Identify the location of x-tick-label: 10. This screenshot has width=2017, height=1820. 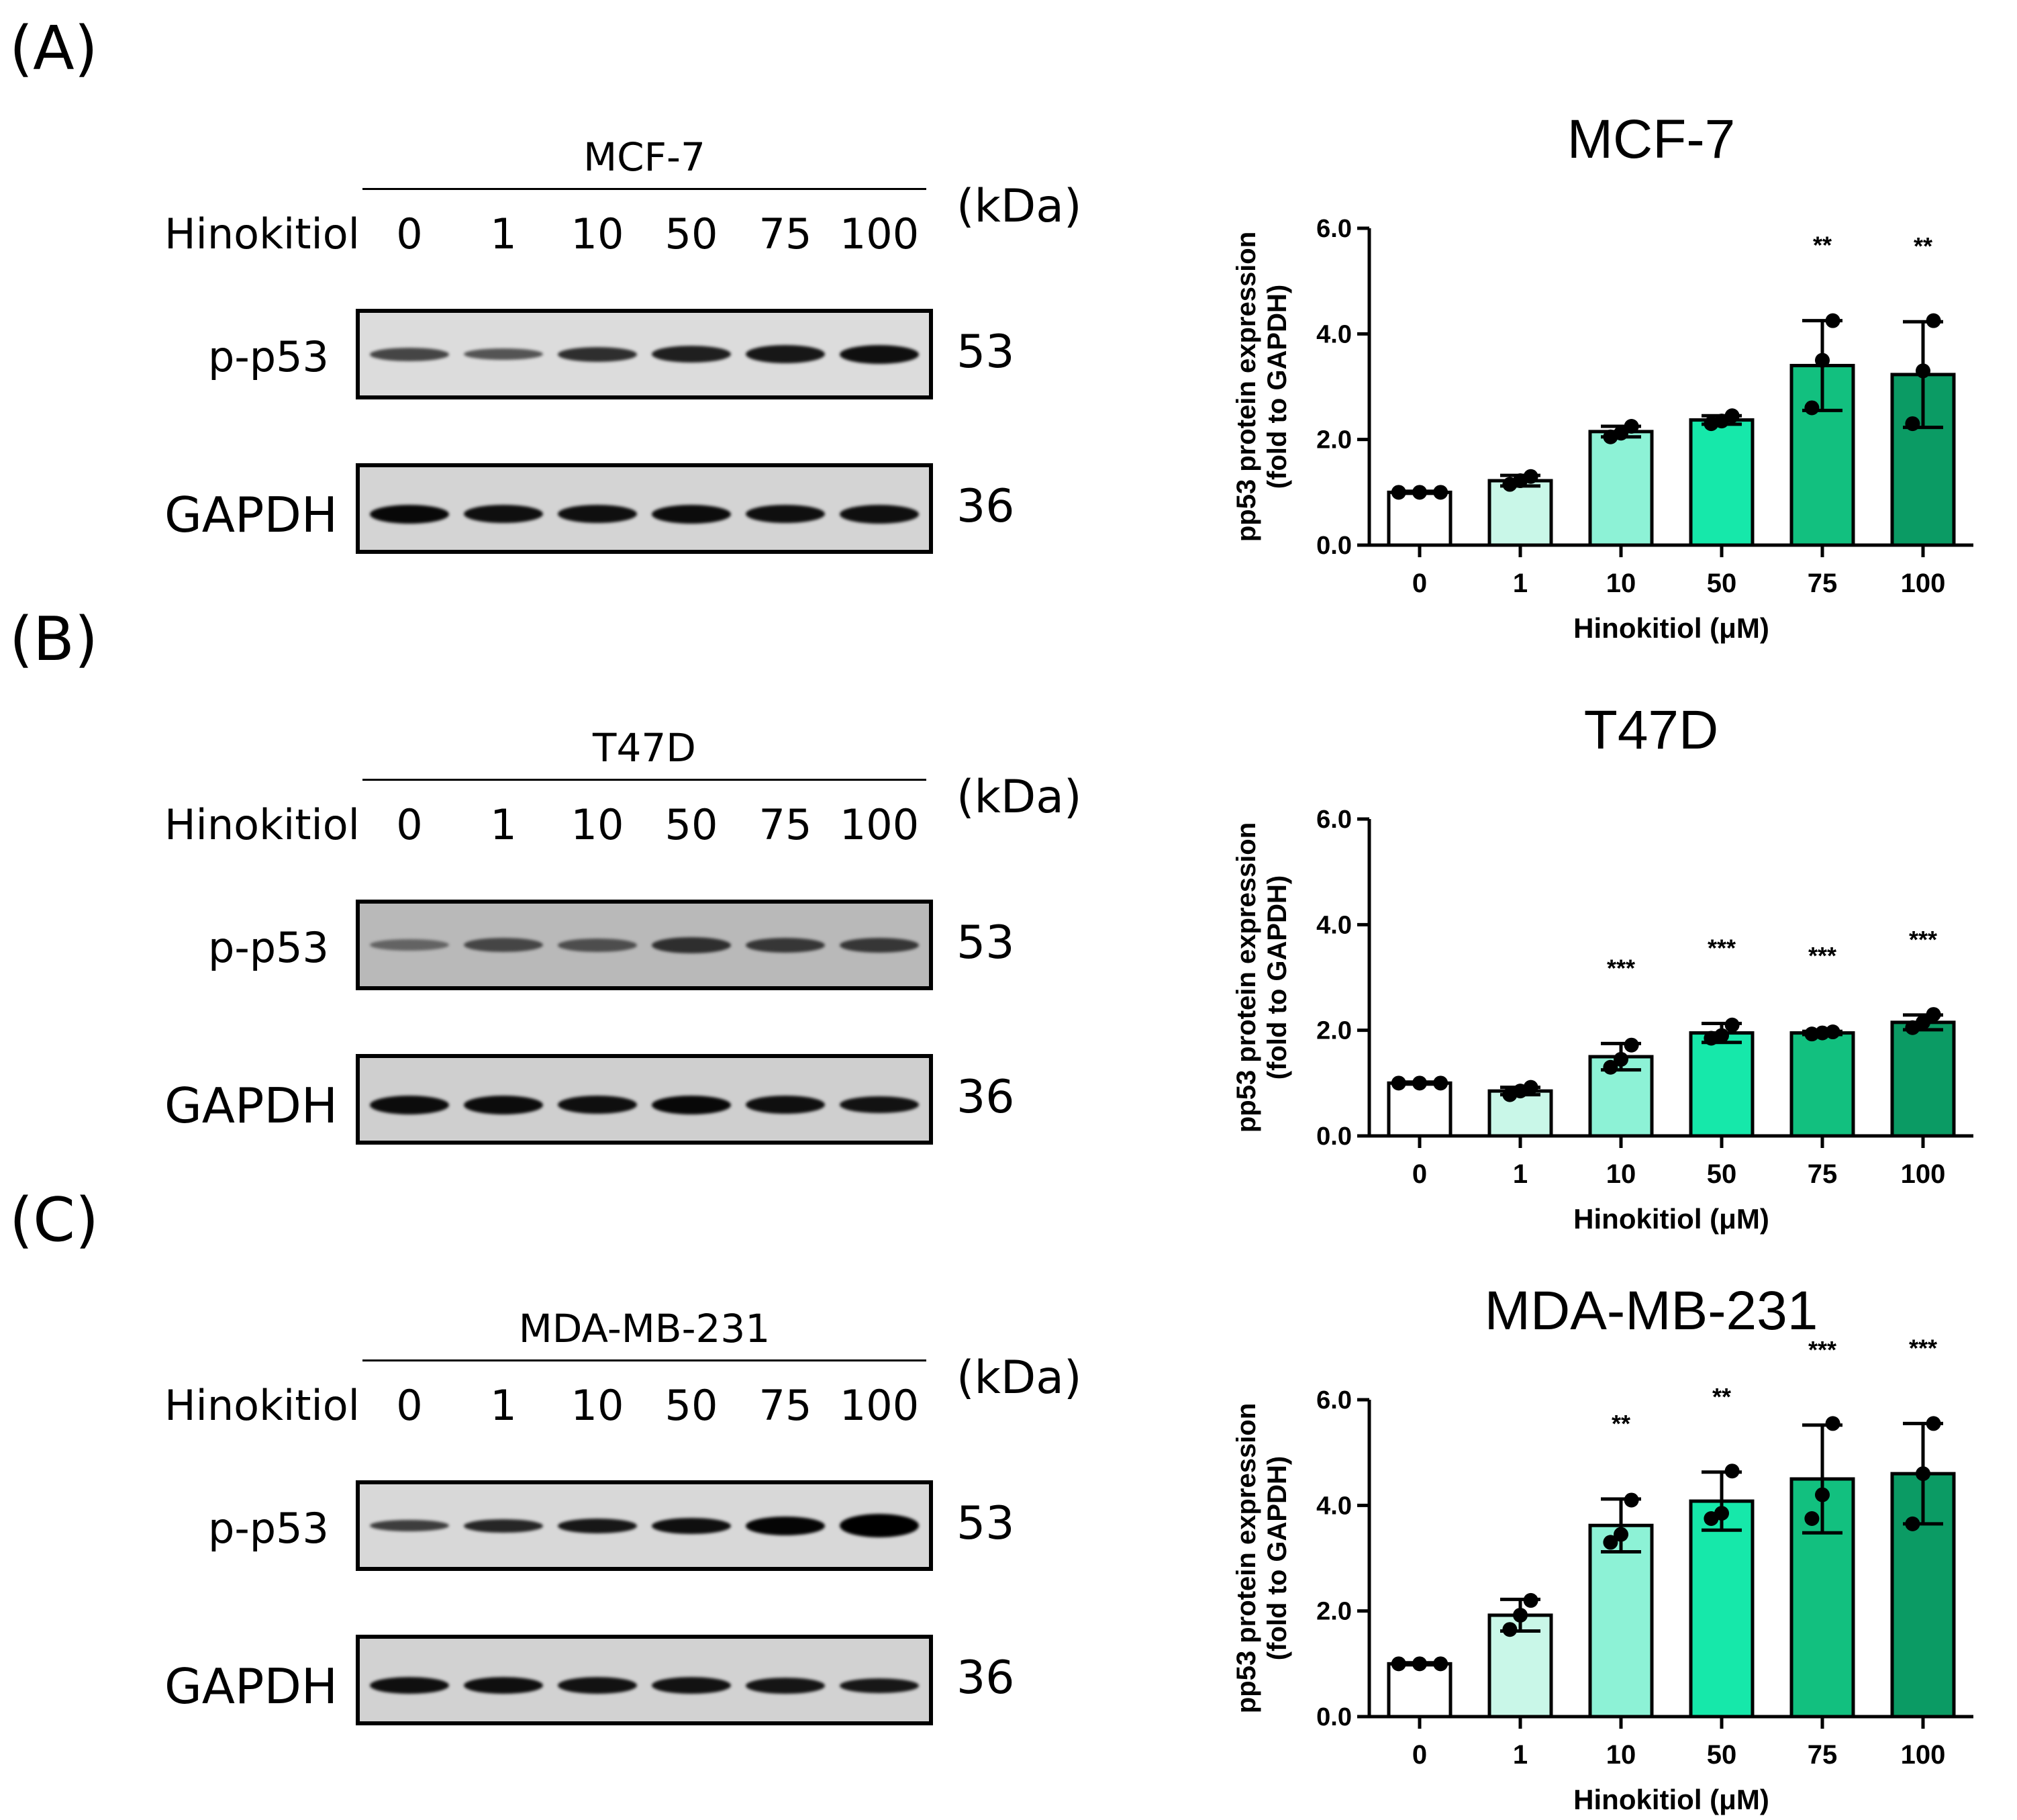
(1621, 583).